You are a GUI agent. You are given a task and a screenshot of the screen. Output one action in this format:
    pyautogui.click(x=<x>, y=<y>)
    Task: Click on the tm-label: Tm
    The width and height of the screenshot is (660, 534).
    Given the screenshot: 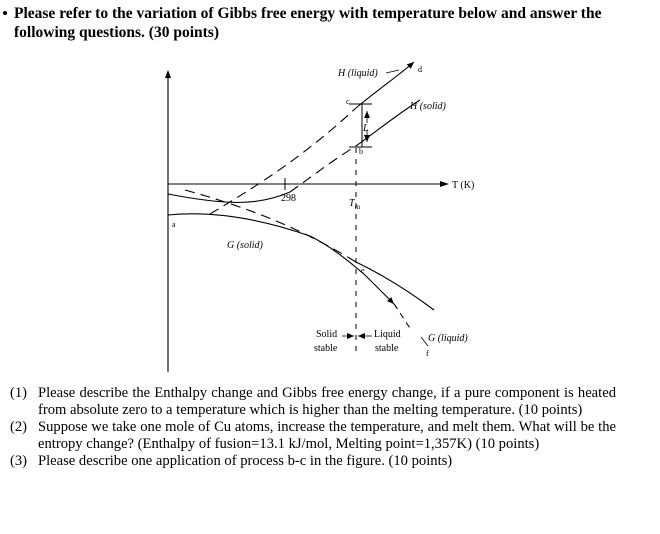 What is the action you would take?
    pyautogui.click(x=355, y=204)
    